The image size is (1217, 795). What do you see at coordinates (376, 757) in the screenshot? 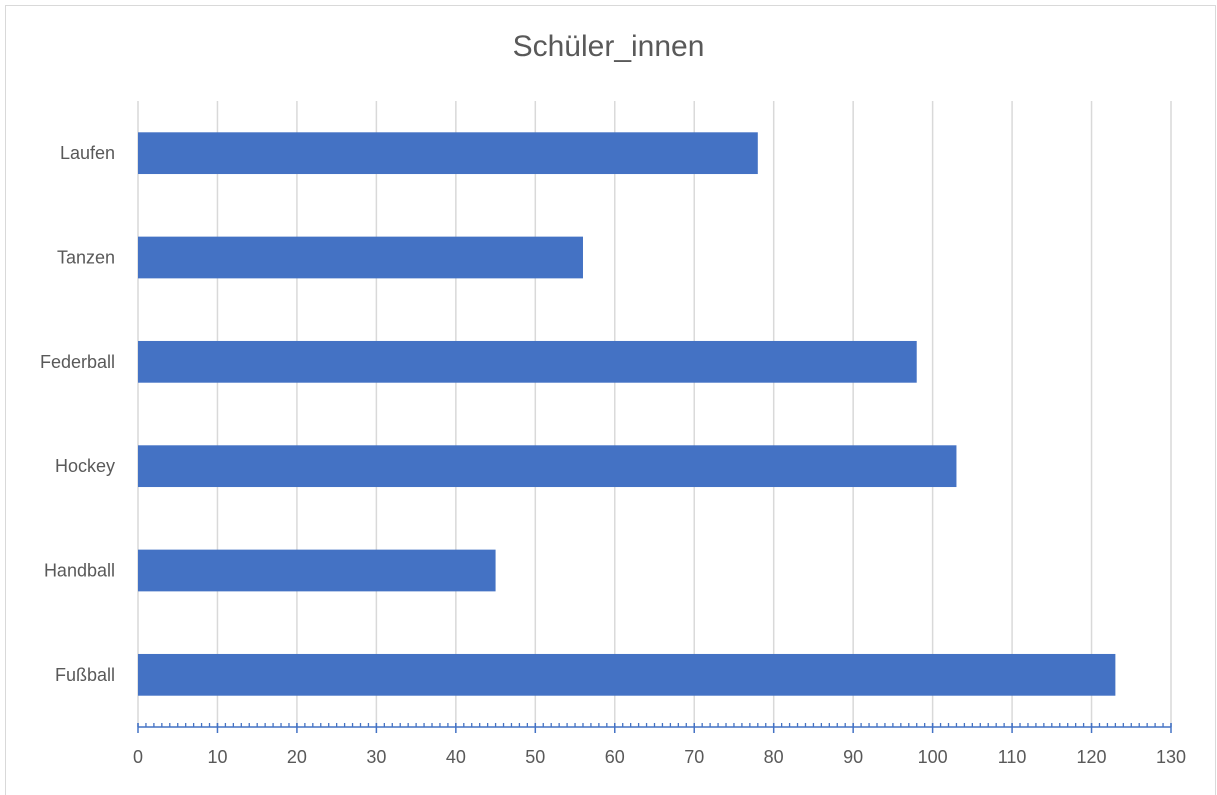
I see `x-tick-label: 30` at bounding box center [376, 757].